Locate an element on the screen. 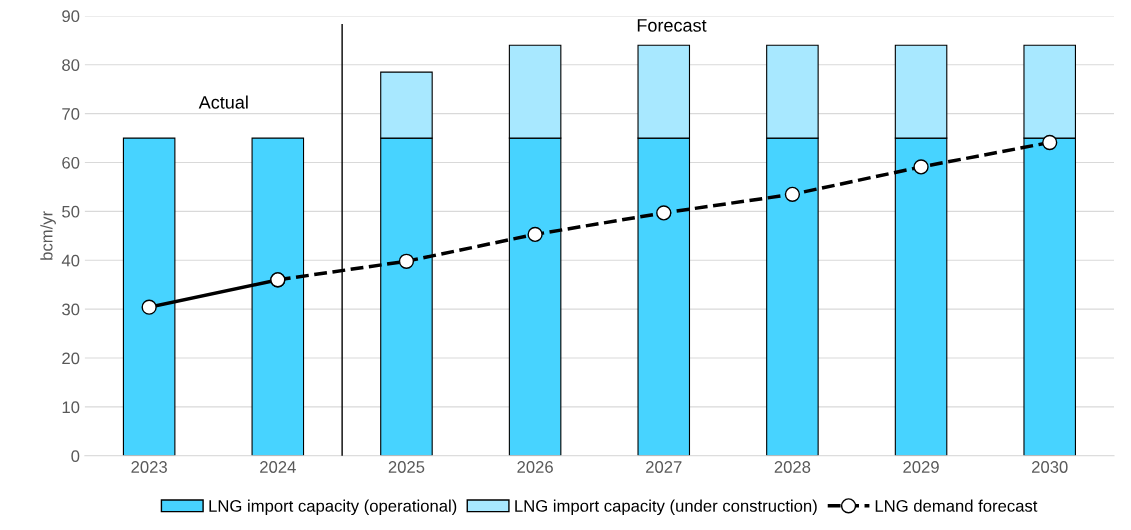  y-tick-label: 30 is located at coordinates (71, 309).